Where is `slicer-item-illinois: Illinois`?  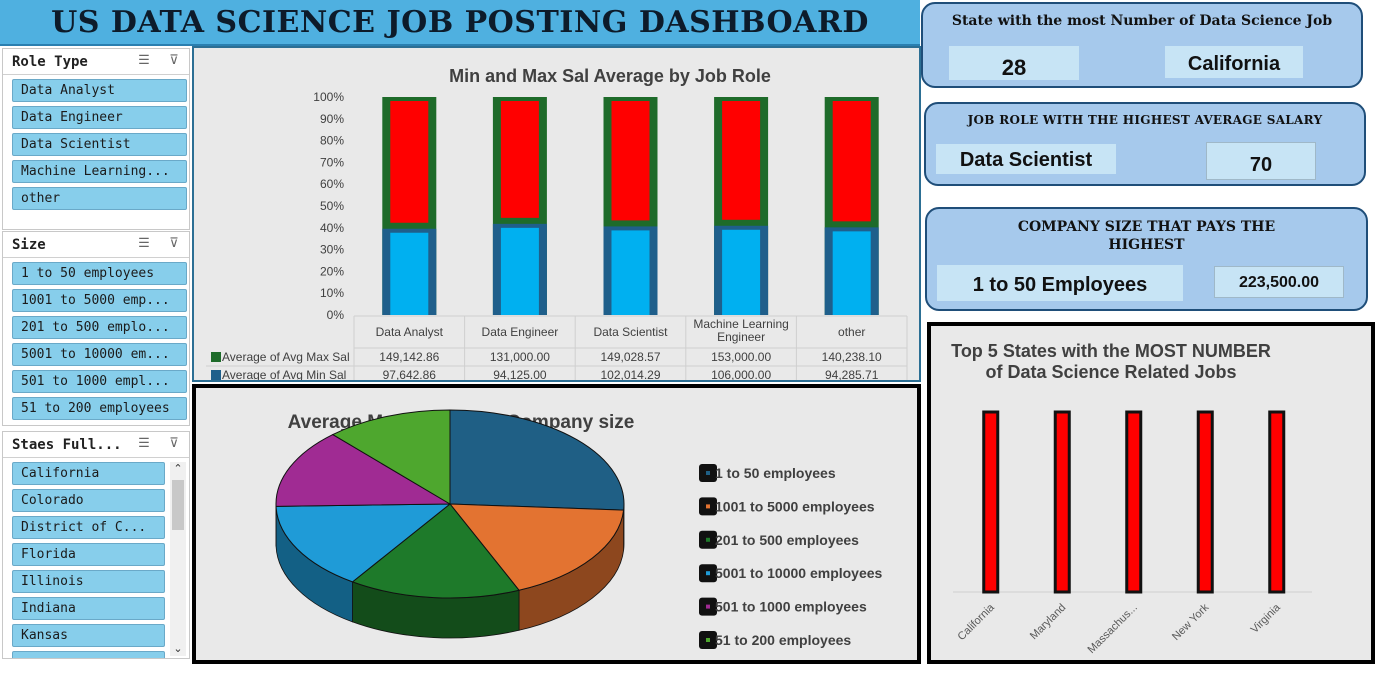
slicer-item-illinois: Illinois is located at coordinates (88, 581).